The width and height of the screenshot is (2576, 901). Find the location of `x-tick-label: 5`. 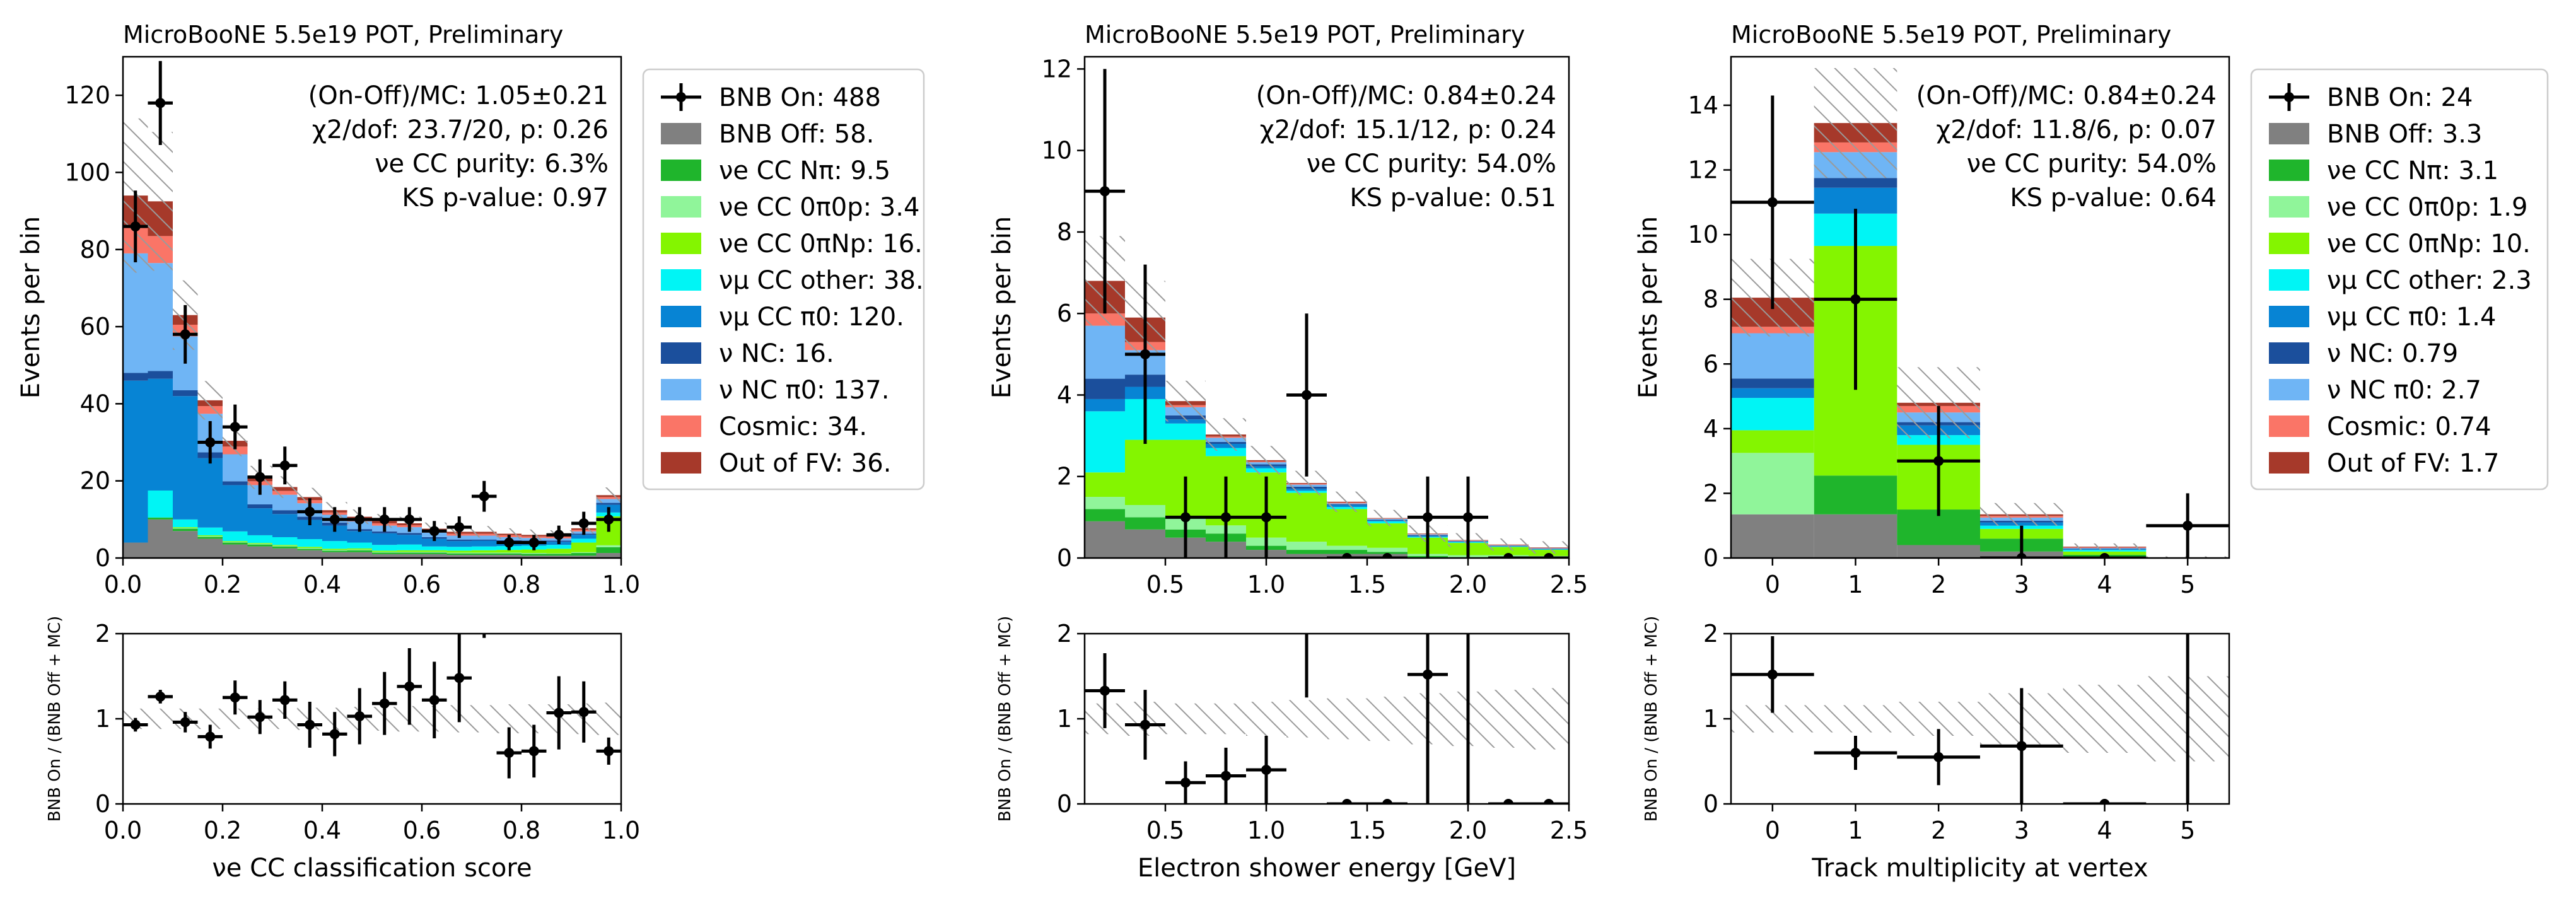

x-tick-label: 5 is located at coordinates (2188, 584).